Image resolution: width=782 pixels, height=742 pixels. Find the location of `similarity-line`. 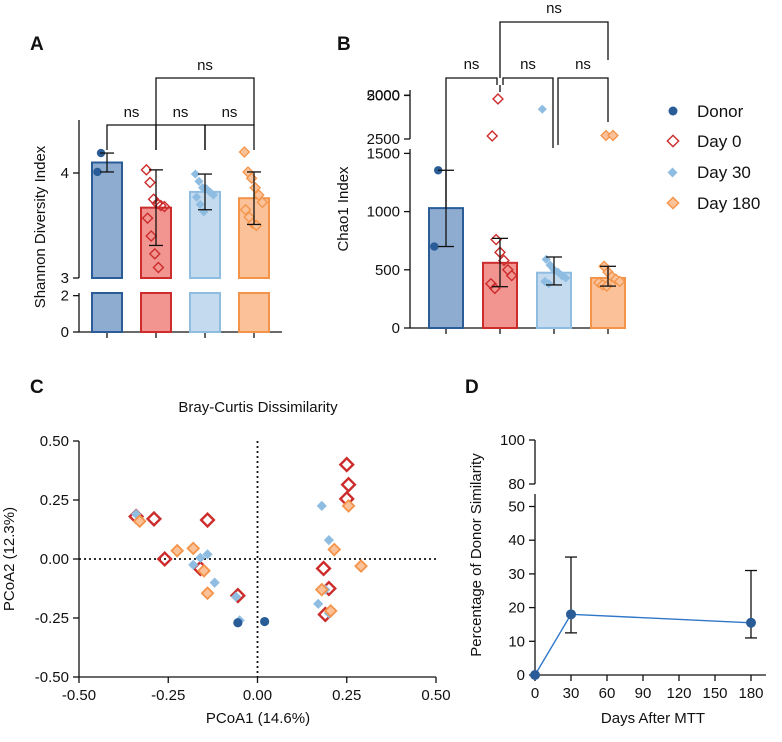

similarity-line is located at coordinates (643, 644).